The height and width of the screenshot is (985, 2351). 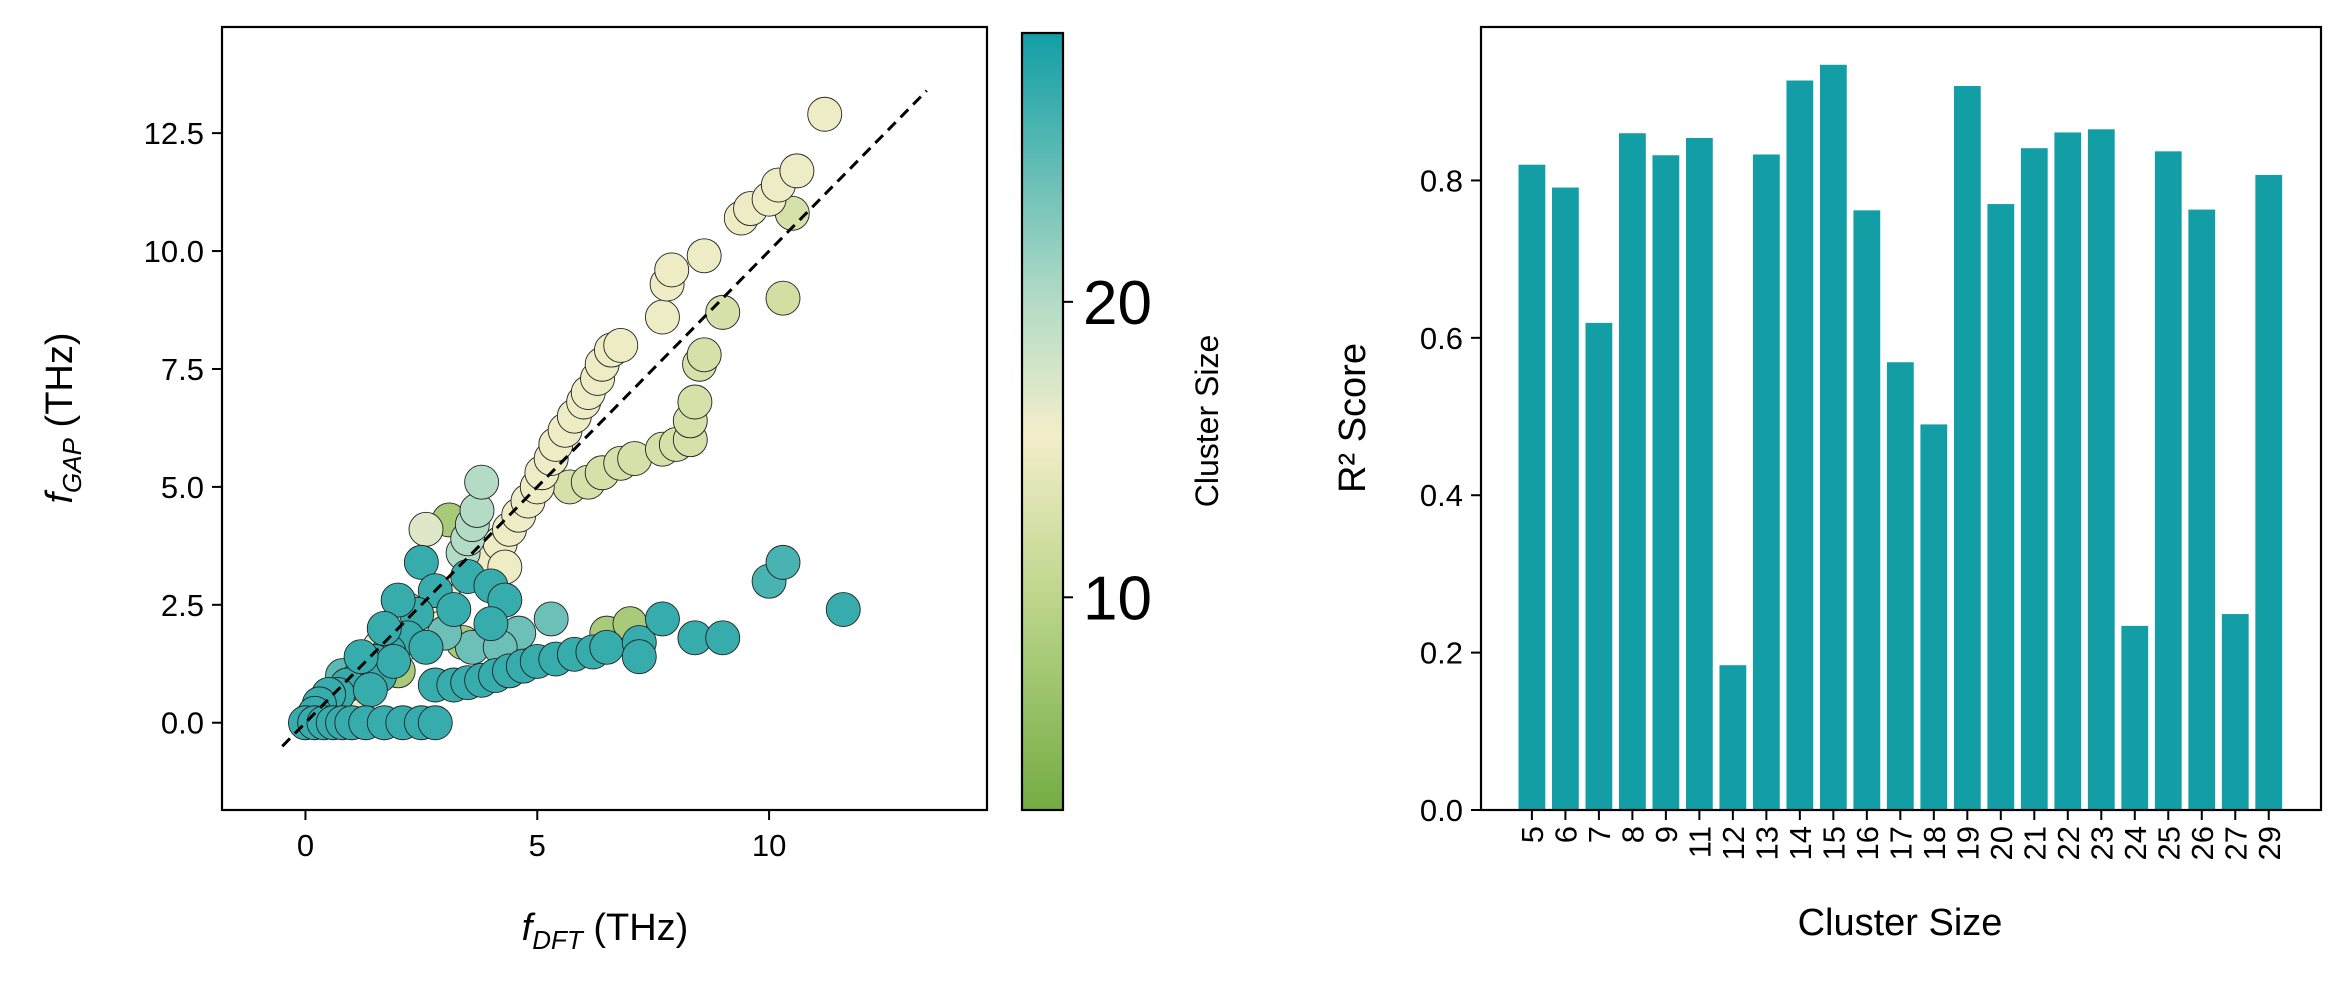 What do you see at coordinates (174, 133) in the screenshot?
I see `y-tick-label: 12.5` at bounding box center [174, 133].